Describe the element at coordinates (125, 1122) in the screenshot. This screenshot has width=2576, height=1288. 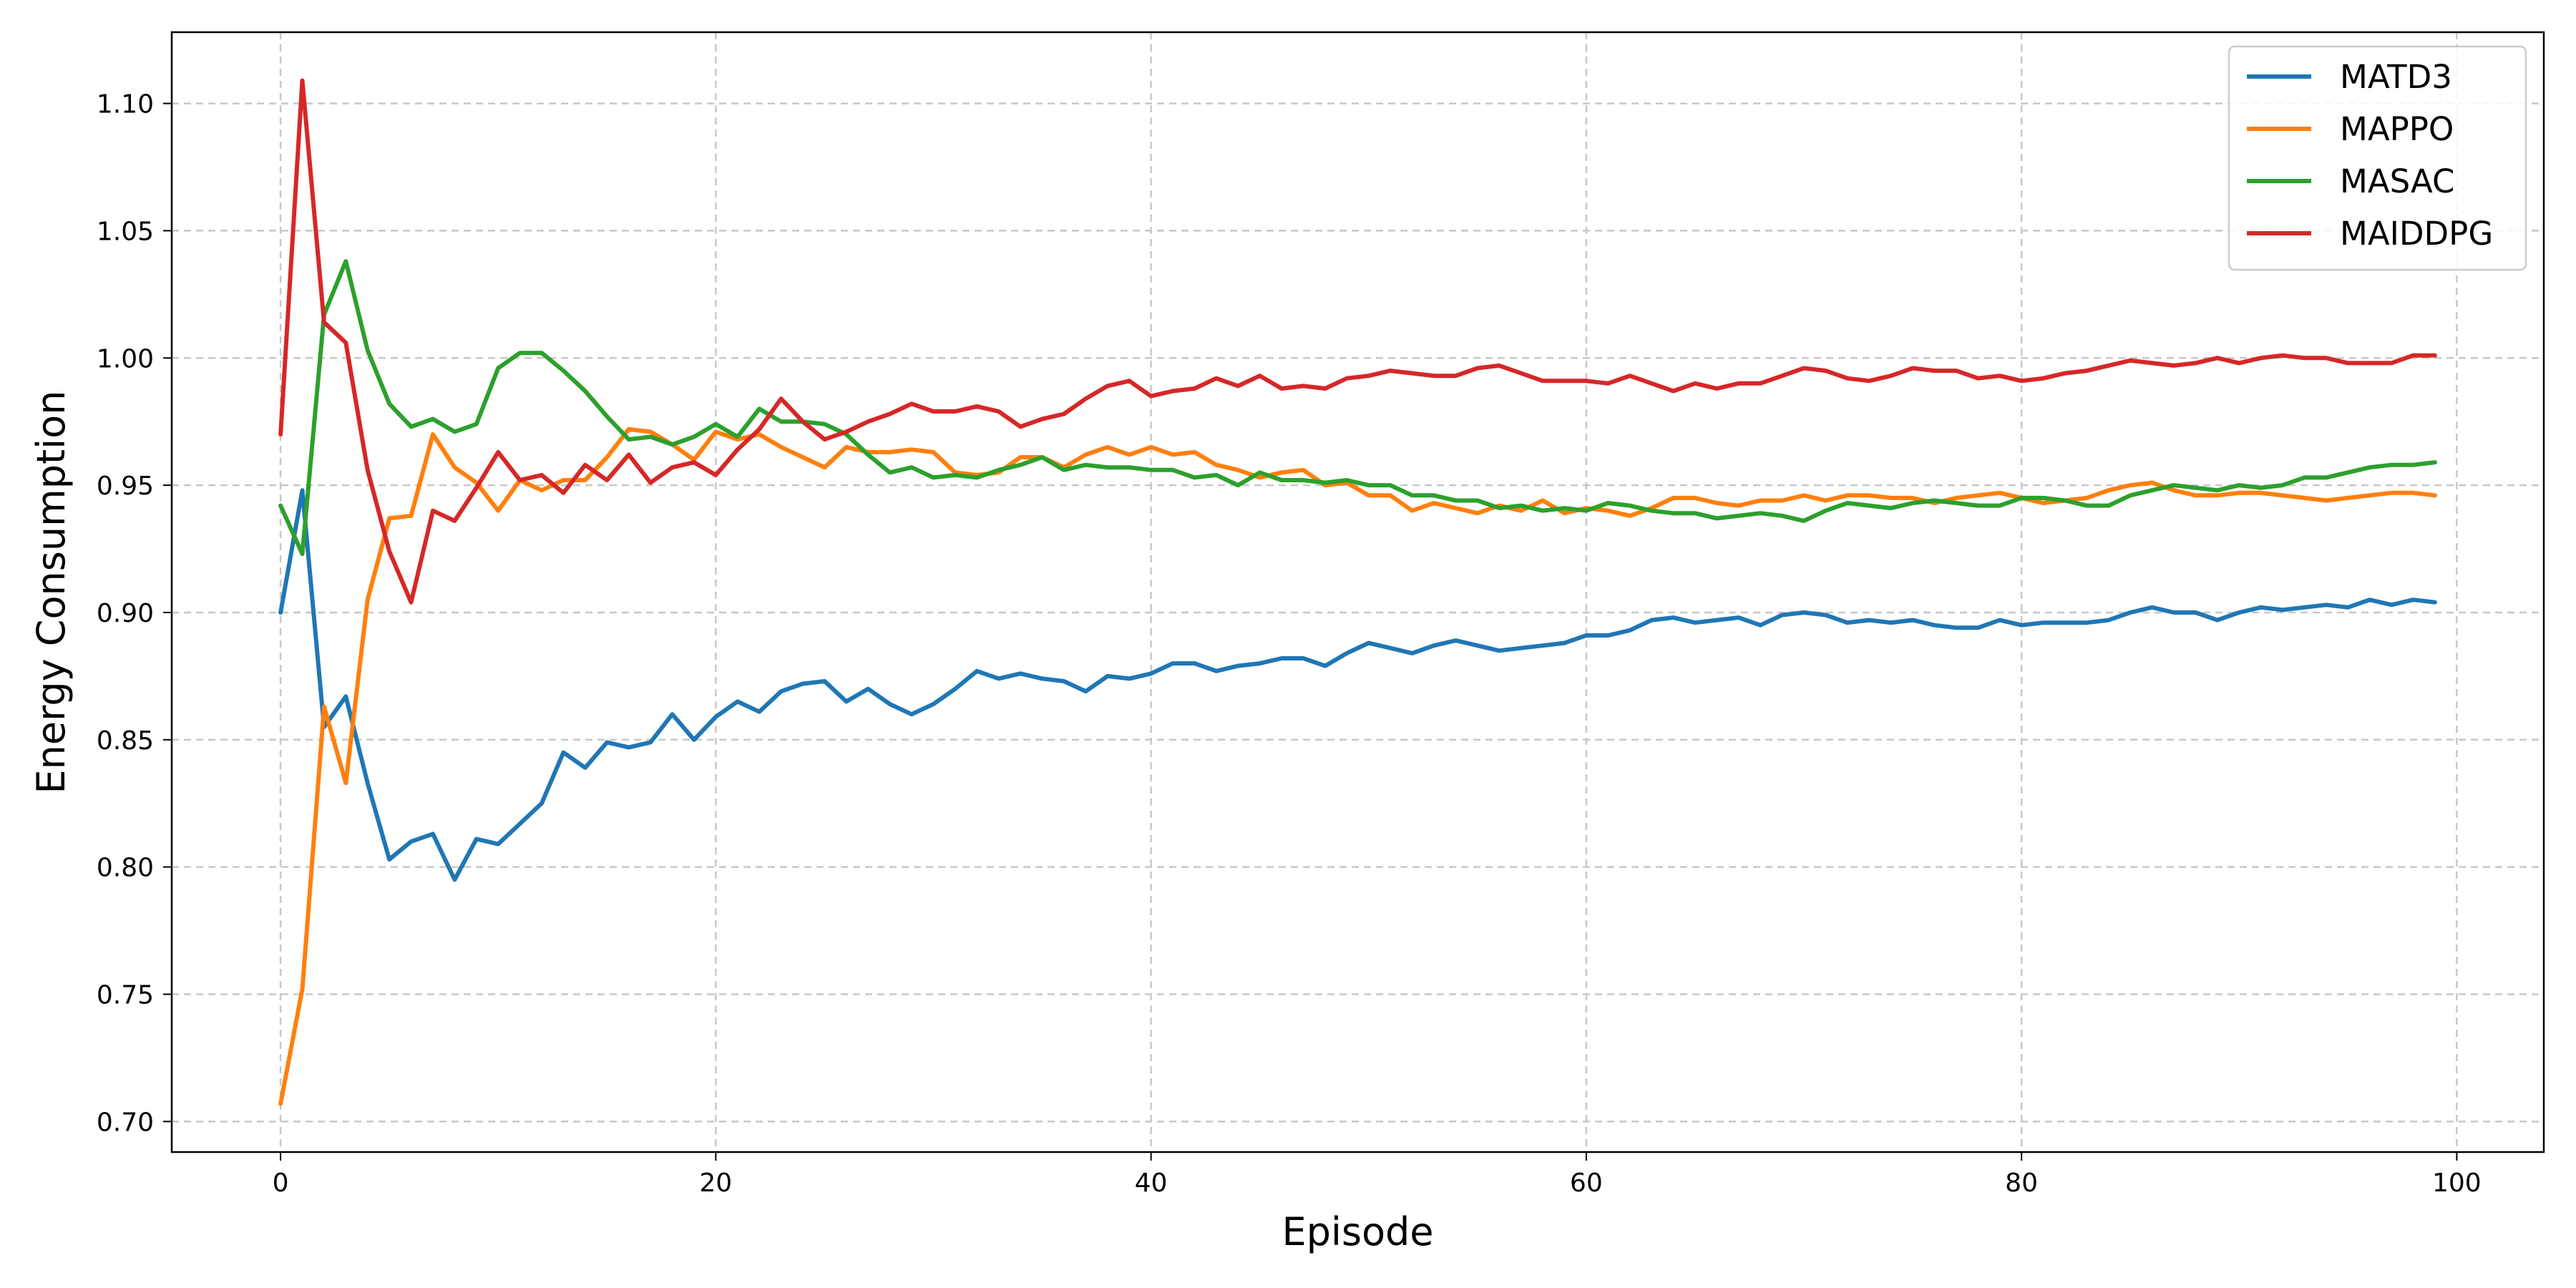
I see `y-tick-label: 0.70` at that location.